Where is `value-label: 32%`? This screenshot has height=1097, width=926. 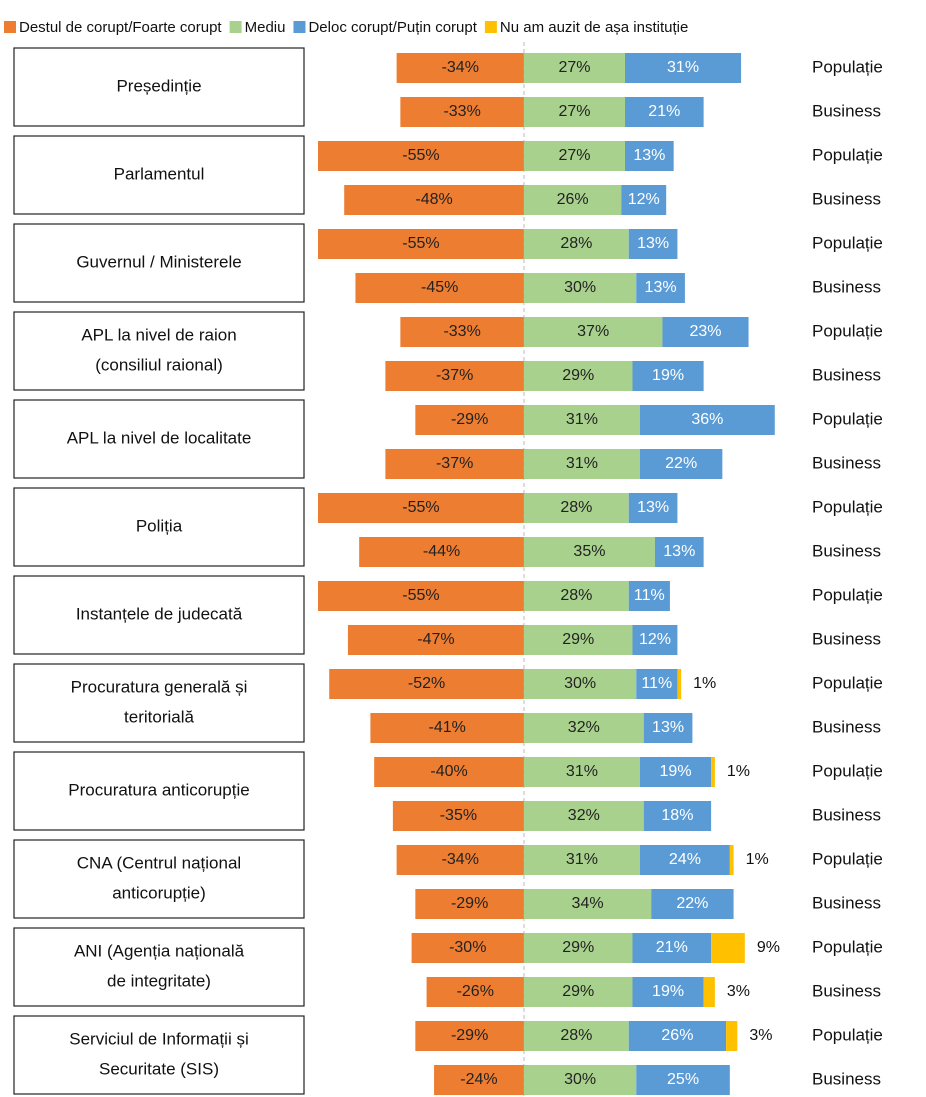
value-label: 32% is located at coordinates (584, 727).